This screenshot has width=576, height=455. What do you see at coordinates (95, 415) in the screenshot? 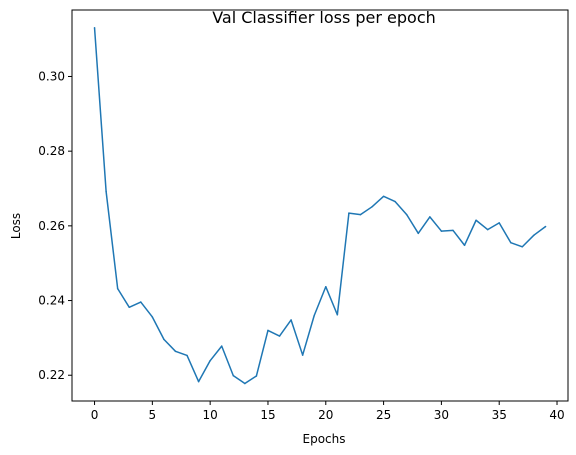
I see `x-tick-label: 0` at bounding box center [95, 415].